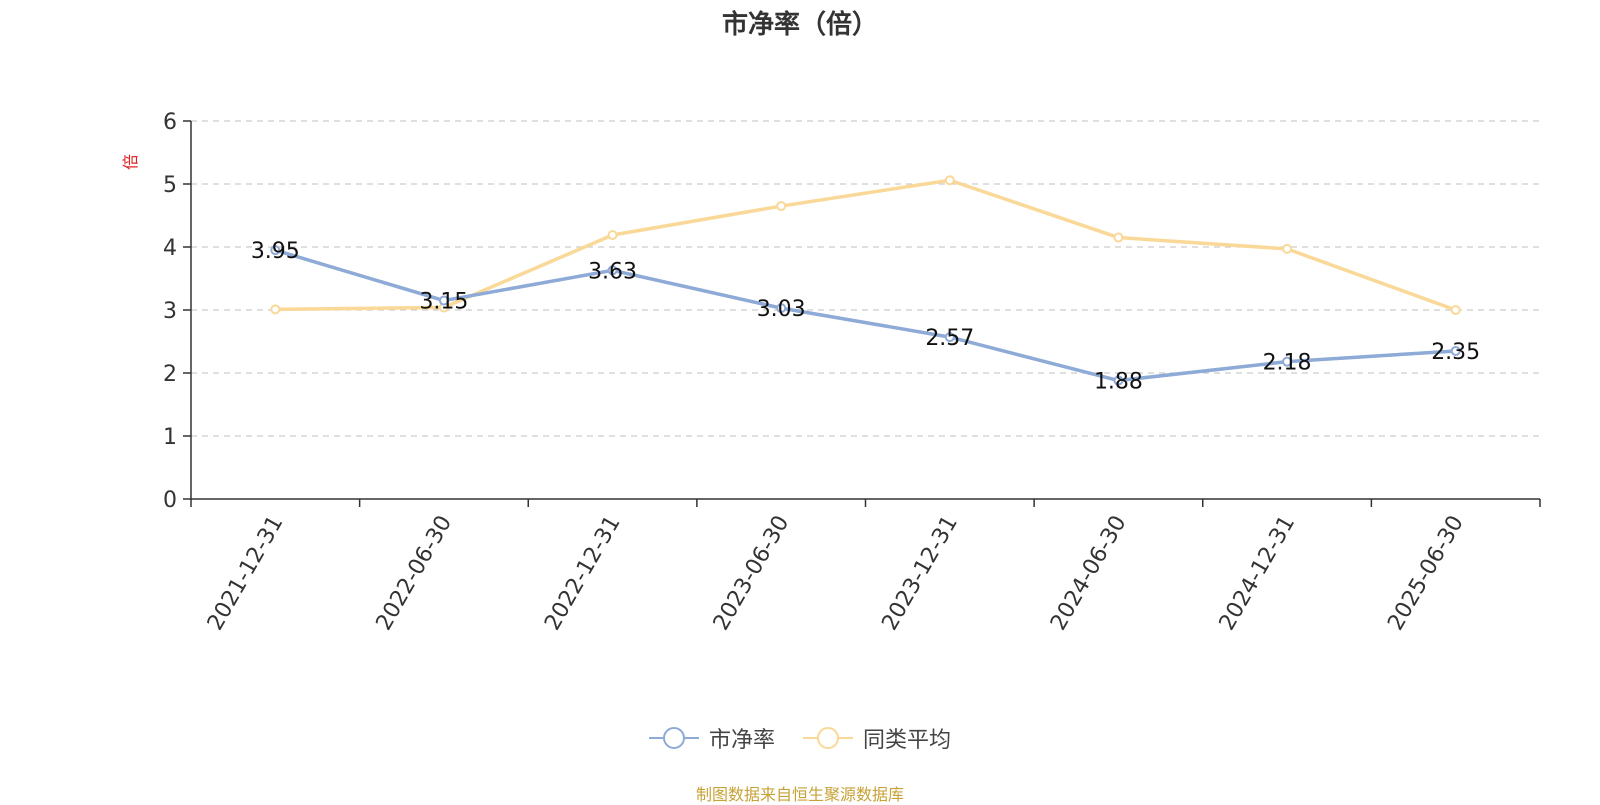 The height and width of the screenshot is (805, 1600). What do you see at coordinates (170, 248) in the screenshot?
I see `y-tick-label: 4` at bounding box center [170, 248].